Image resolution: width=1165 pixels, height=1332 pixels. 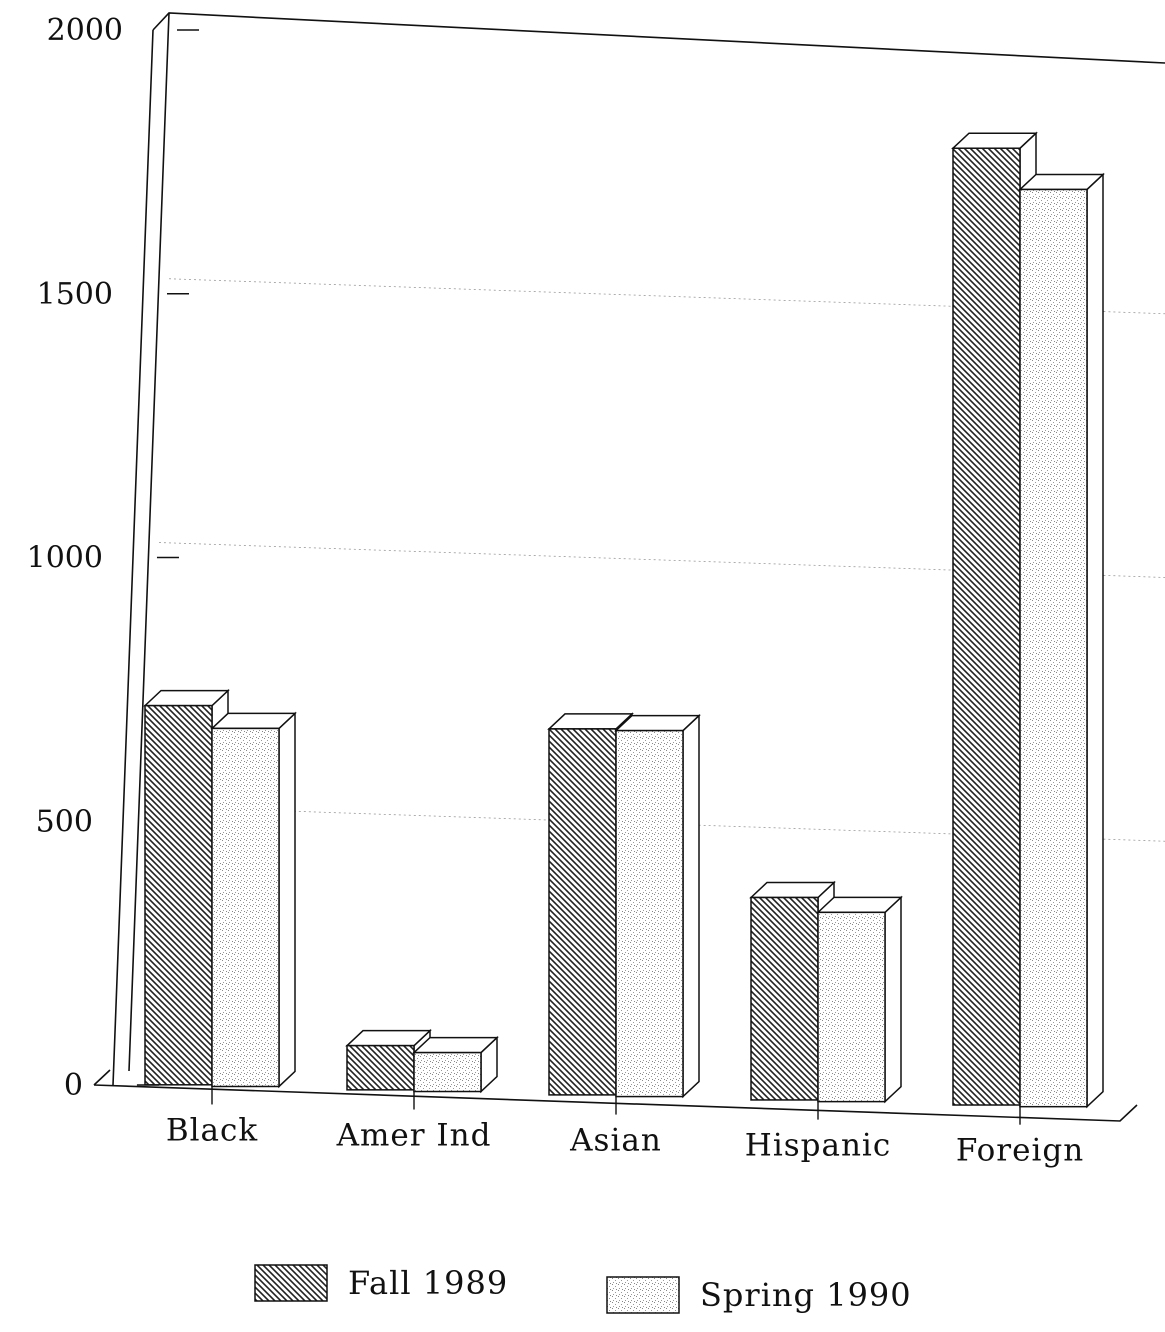 I want to click on legend-label: Fall 1989, so click(x=428, y=1283).